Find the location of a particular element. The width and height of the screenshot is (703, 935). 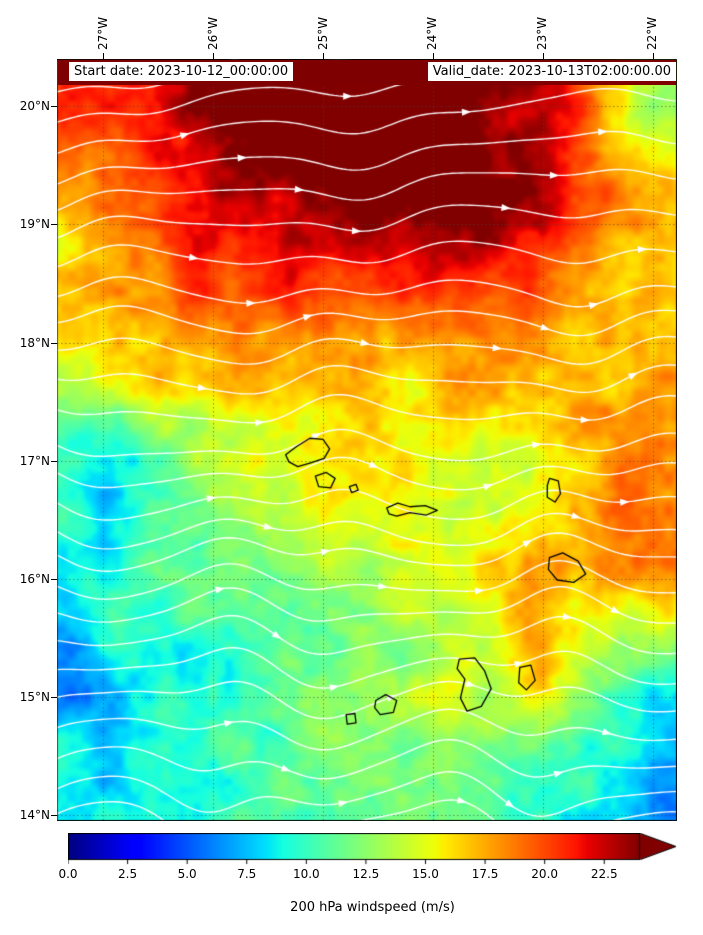

colorbar-tick-label: 20.0 is located at coordinates (545, 874).